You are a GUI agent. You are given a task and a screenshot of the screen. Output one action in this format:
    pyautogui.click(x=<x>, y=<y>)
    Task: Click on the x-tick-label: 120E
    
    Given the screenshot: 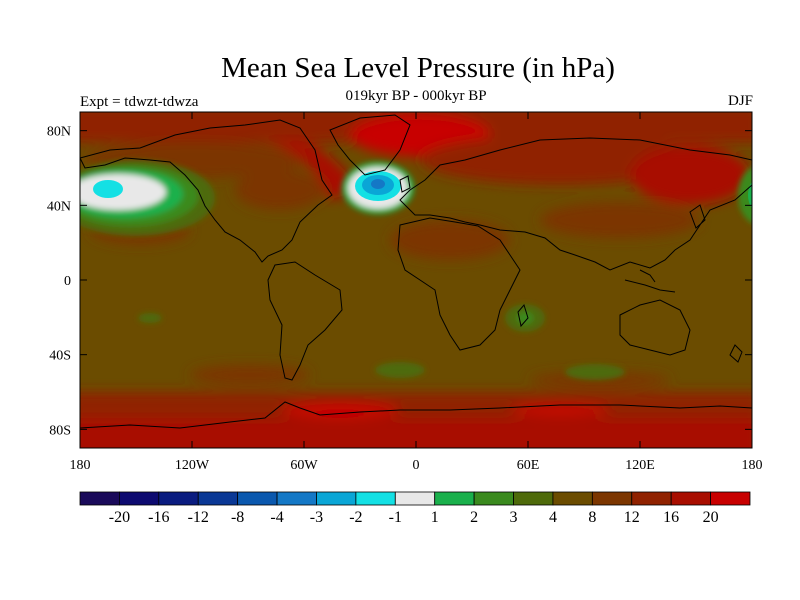 What is the action you would take?
    pyautogui.click(x=640, y=465)
    